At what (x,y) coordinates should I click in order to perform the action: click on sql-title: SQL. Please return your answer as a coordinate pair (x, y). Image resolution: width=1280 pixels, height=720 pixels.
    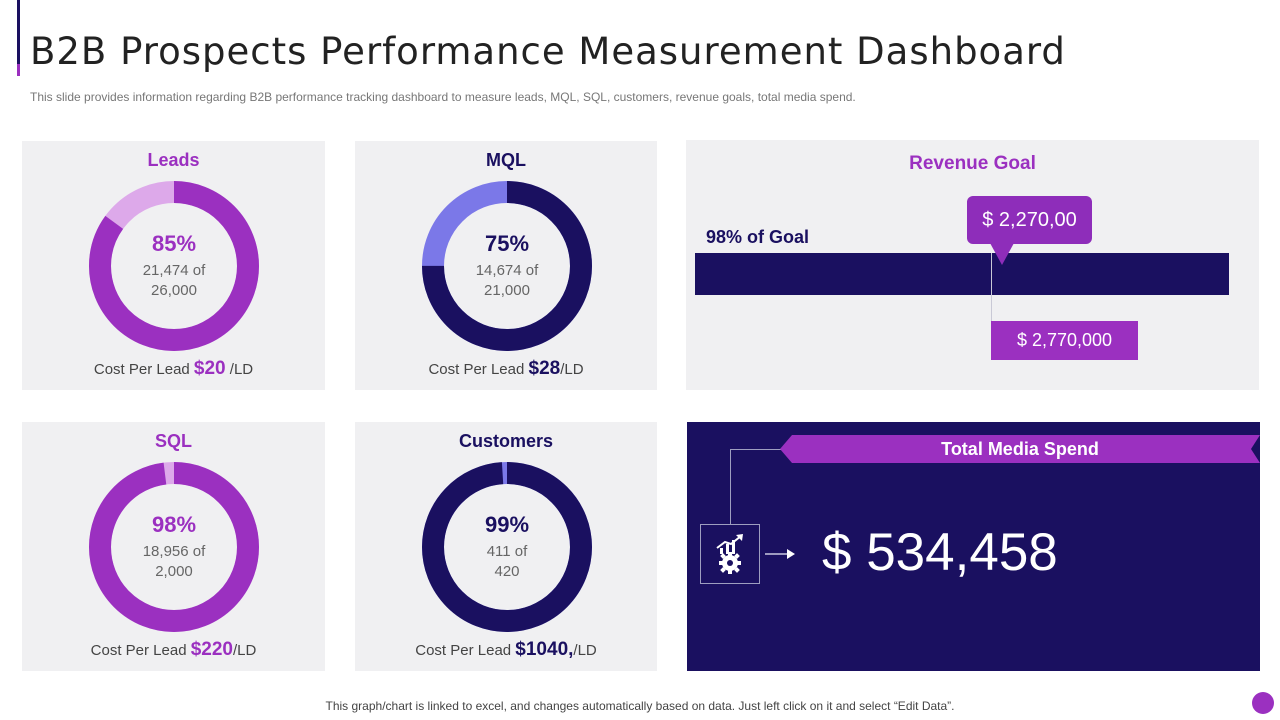
    Looking at the image, I should click on (173, 441).